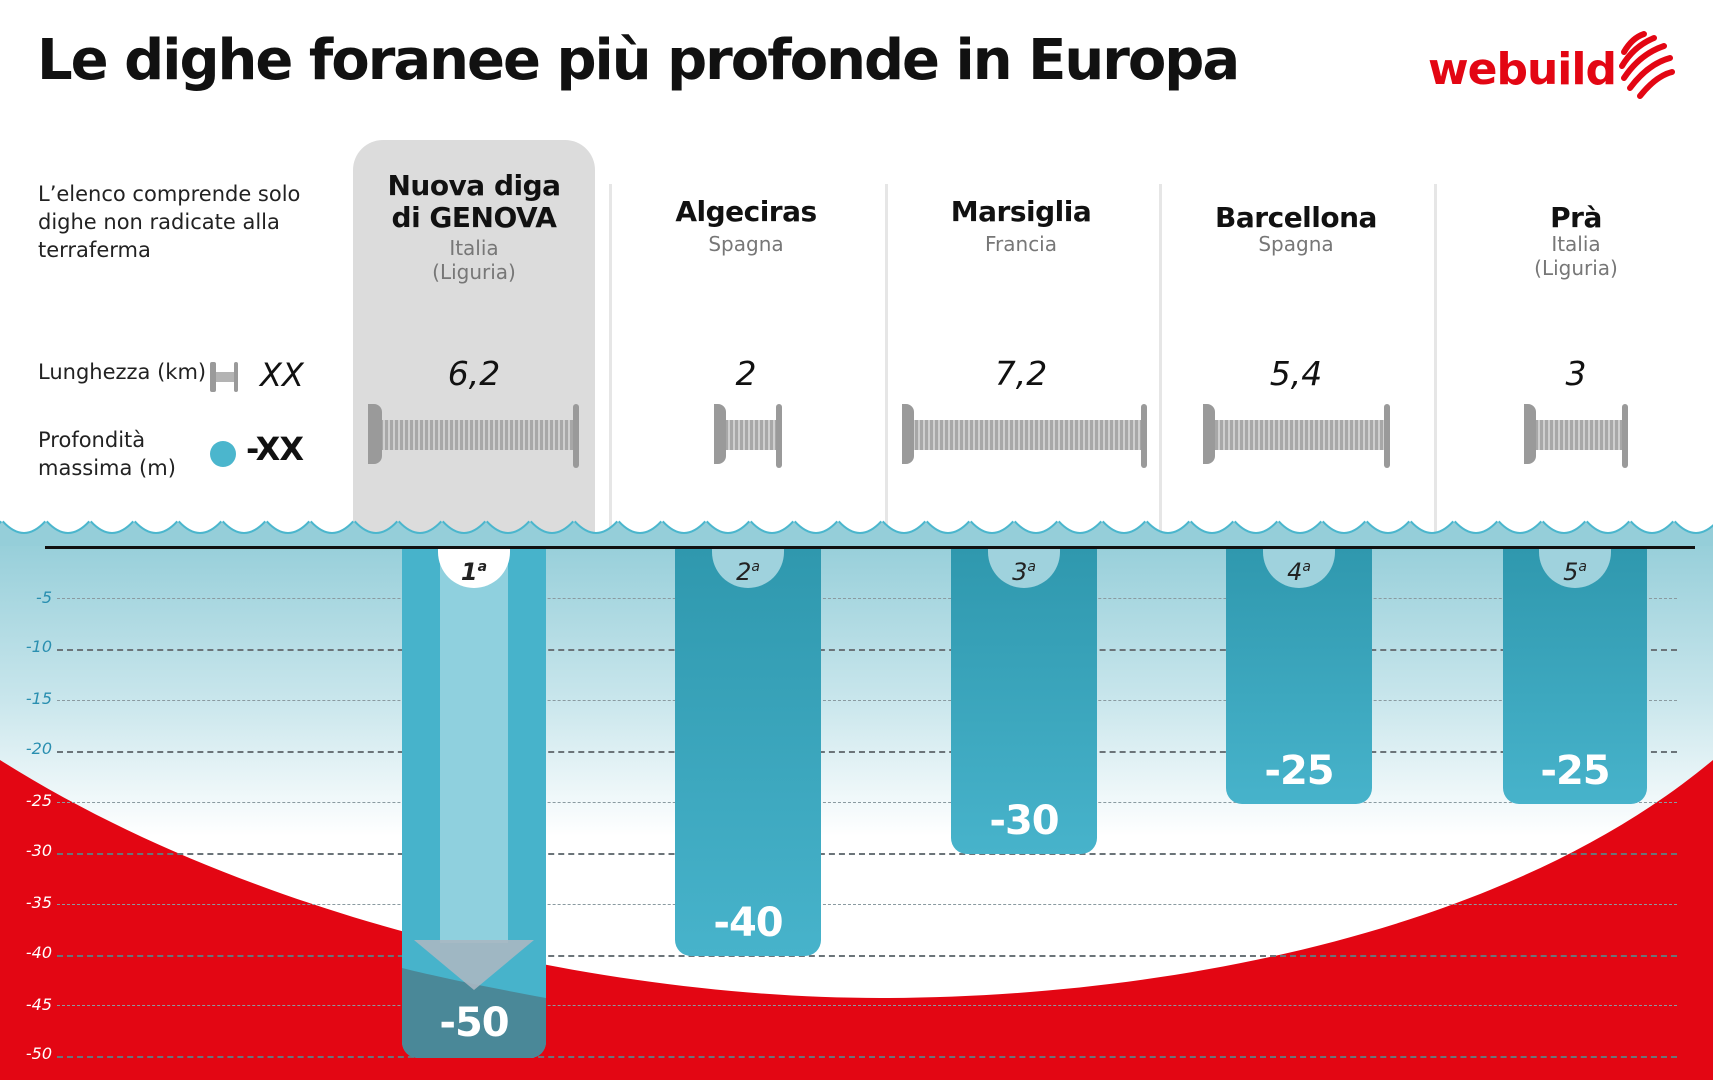 Image resolution: width=1713 pixels, height=1080 pixels. I want to click on column-header-algeciras: Algeciras Spagna, so click(746, 226).